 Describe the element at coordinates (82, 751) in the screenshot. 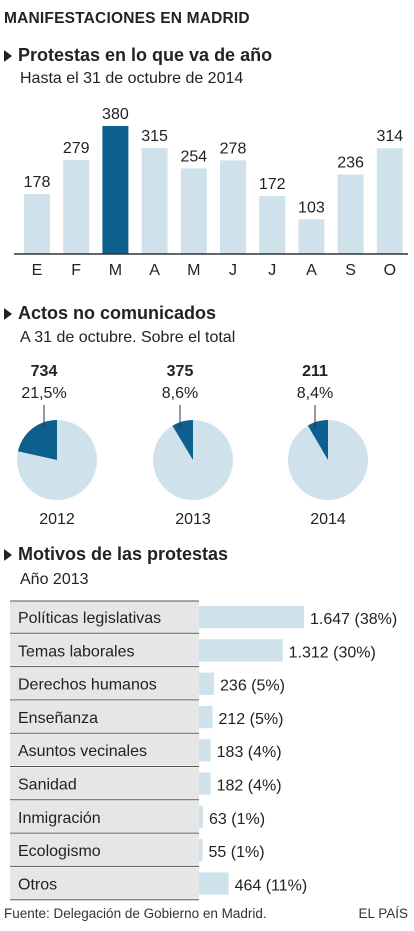

I see `category-label: Asuntos vecinales` at that location.